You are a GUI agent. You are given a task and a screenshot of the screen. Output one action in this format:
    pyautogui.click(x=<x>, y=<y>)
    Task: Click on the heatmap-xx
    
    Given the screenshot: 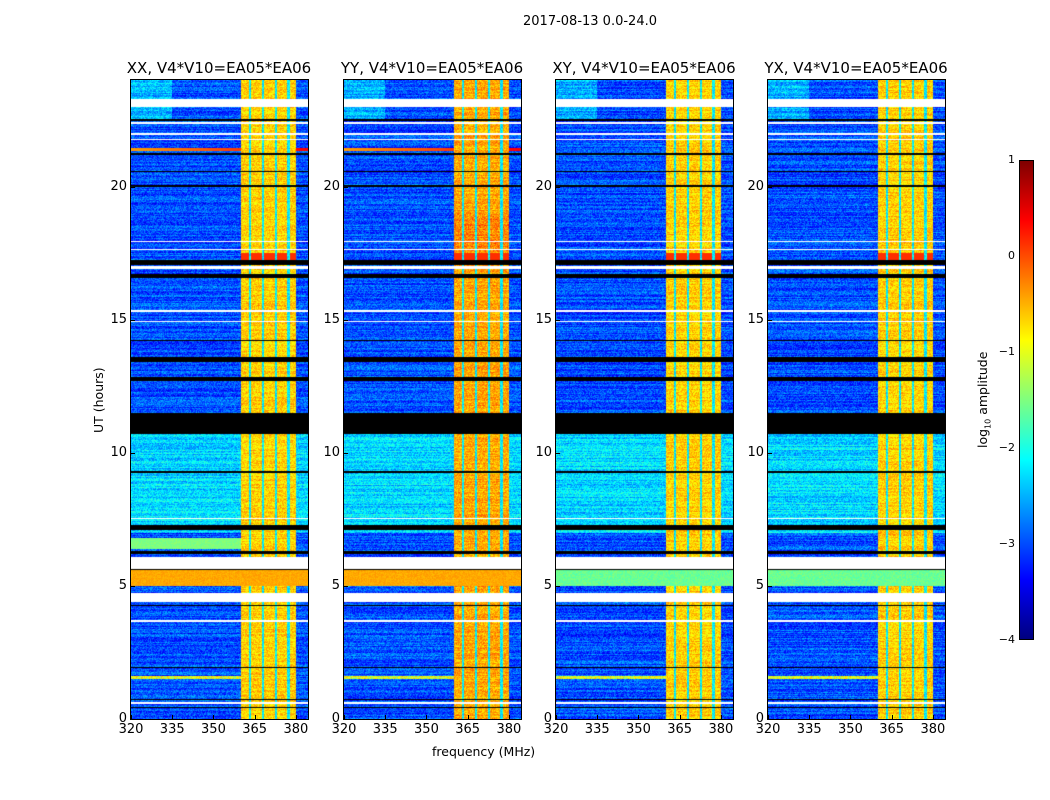 What is the action you would take?
    pyautogui.click(x=219, y=399)
    